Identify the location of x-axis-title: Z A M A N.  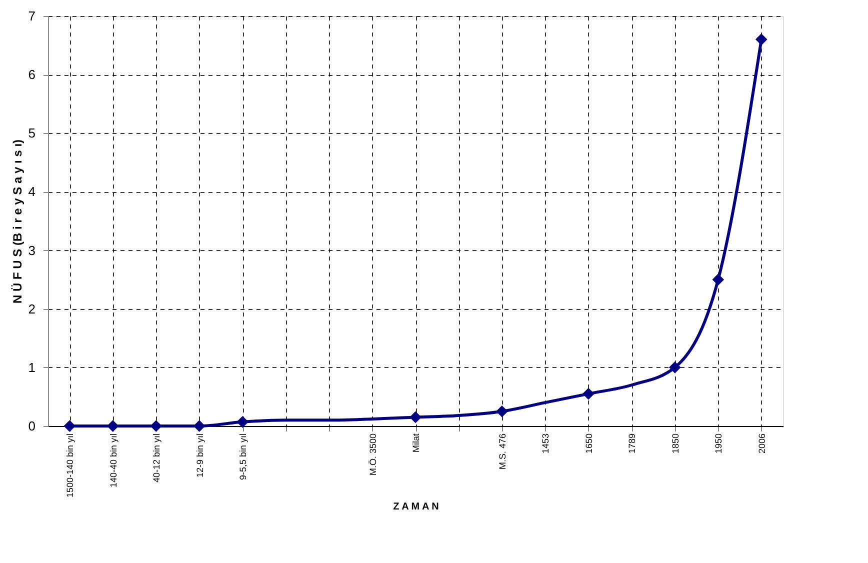
(416, 507).